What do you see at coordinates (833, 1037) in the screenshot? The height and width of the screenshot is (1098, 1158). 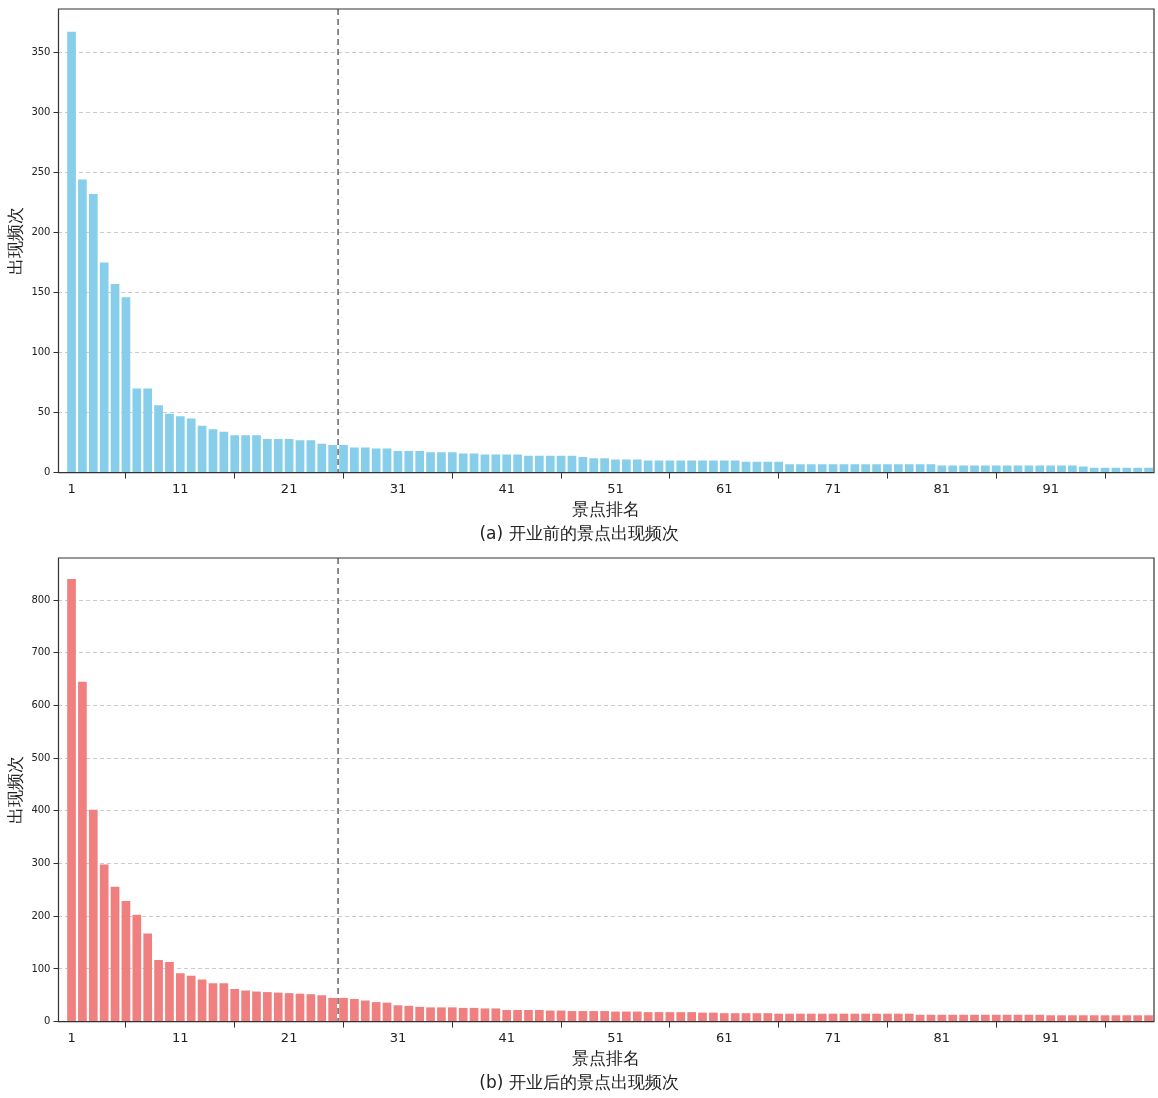 I see `x-tick-label: 71` at bounding box center [833, 1037].